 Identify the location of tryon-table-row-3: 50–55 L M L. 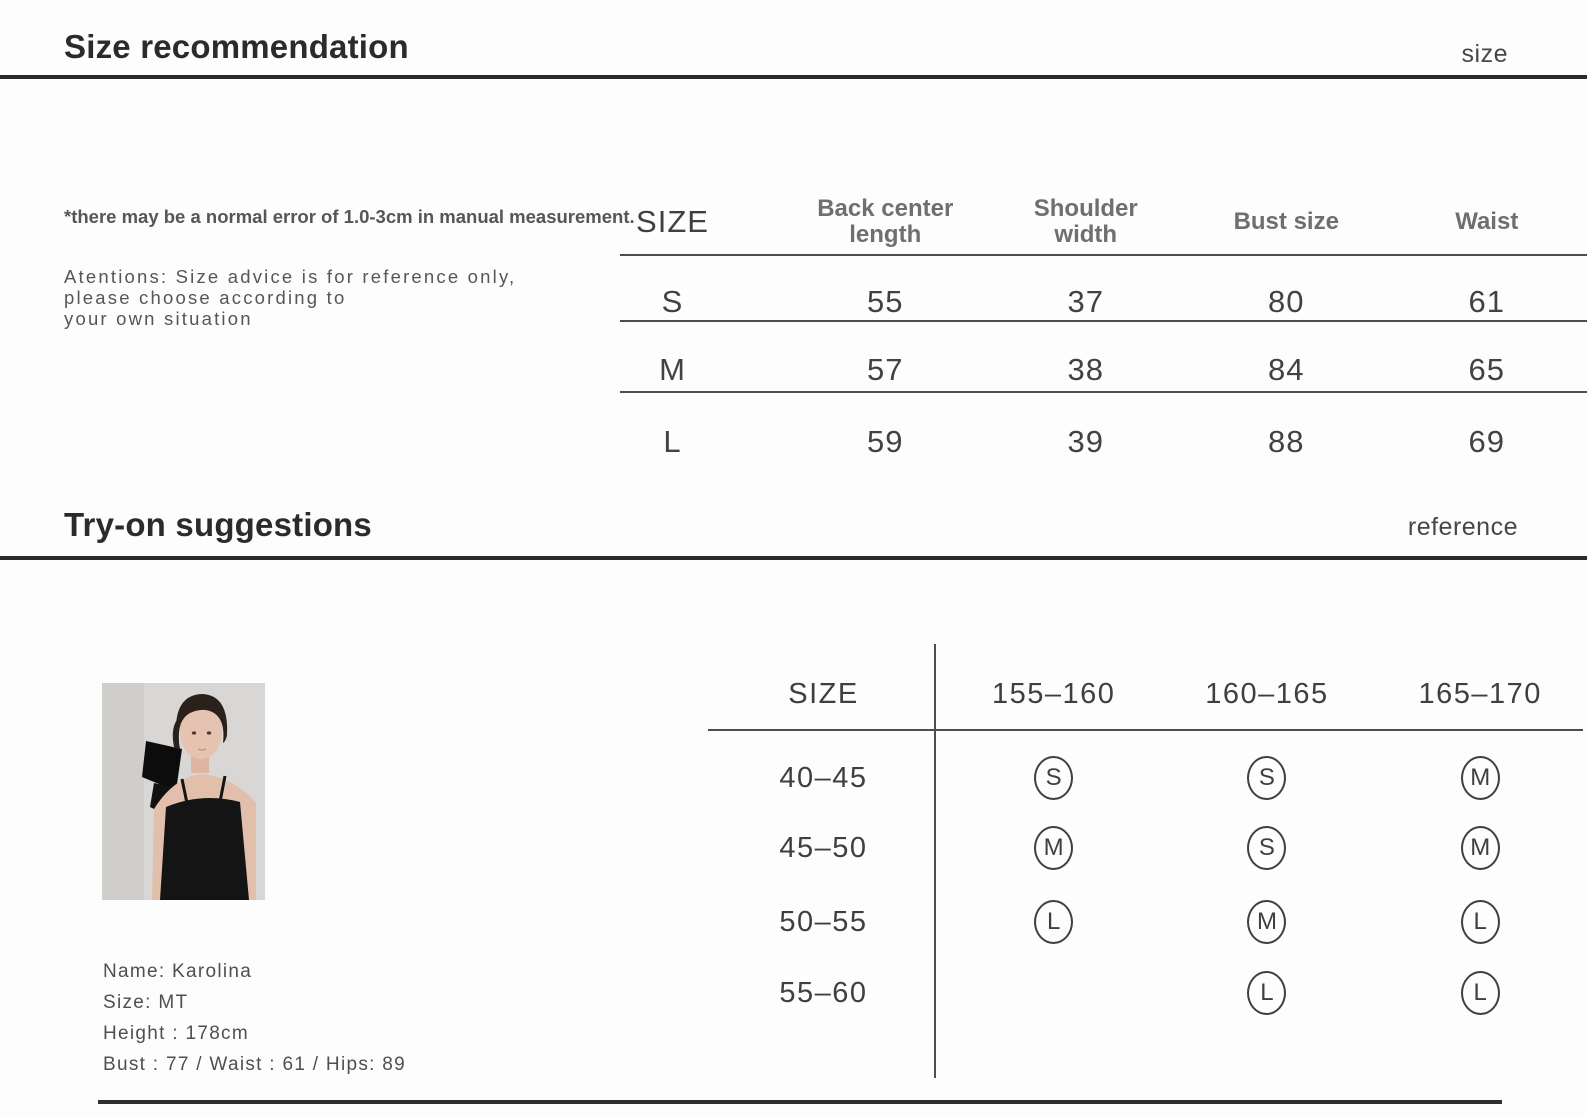
(1143, 922).